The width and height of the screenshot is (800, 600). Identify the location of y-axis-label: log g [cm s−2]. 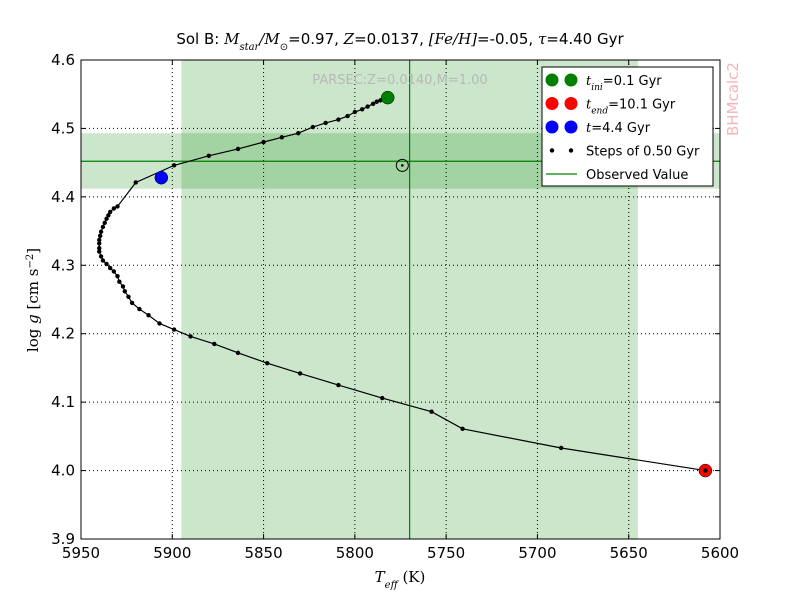
(33, 300).